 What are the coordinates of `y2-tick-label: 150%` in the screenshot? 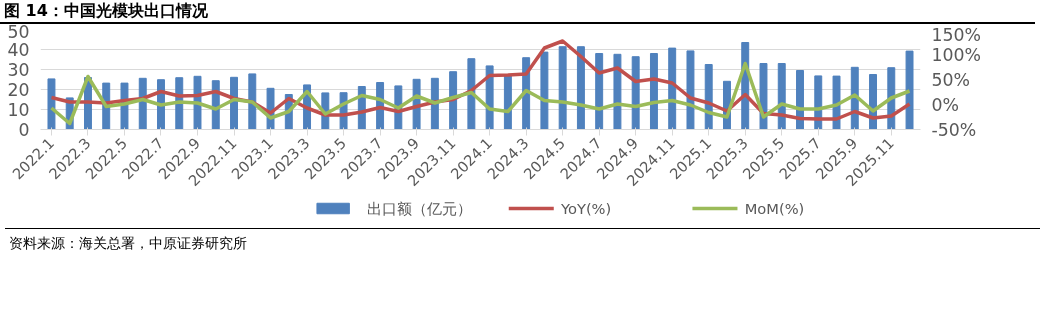 It's located at (956, 34).